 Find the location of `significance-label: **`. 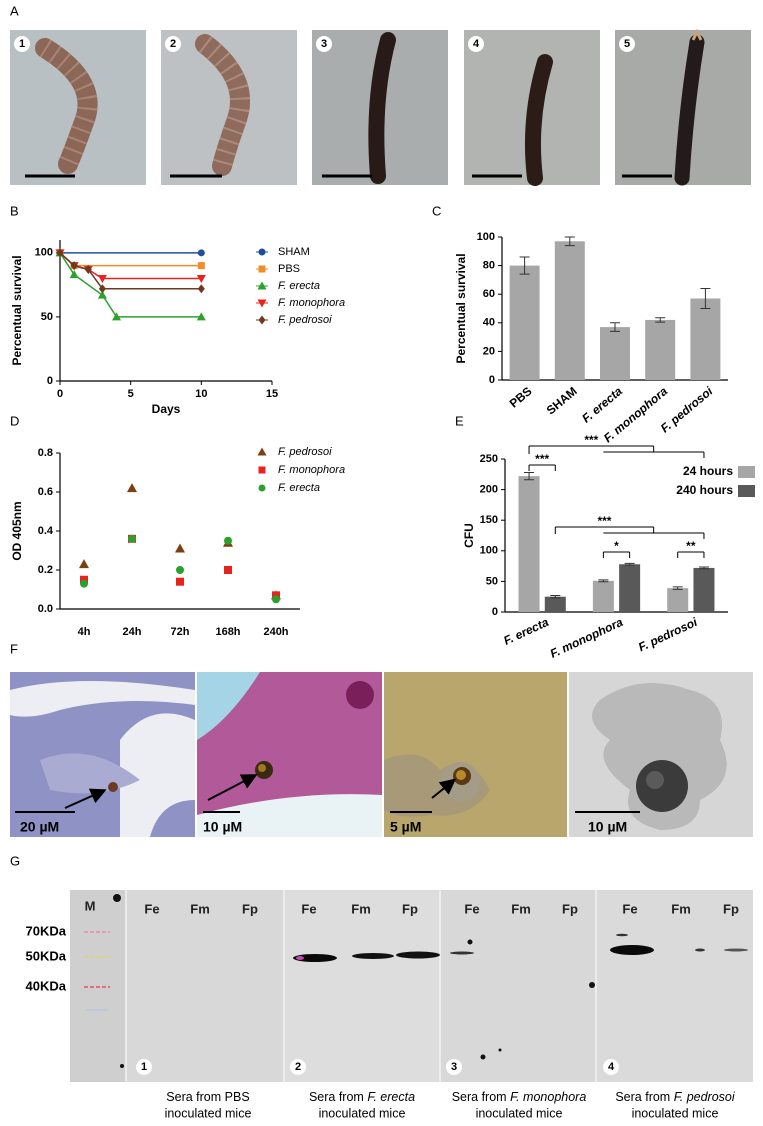

significance-label: ** is located at coordinates (691, 546).